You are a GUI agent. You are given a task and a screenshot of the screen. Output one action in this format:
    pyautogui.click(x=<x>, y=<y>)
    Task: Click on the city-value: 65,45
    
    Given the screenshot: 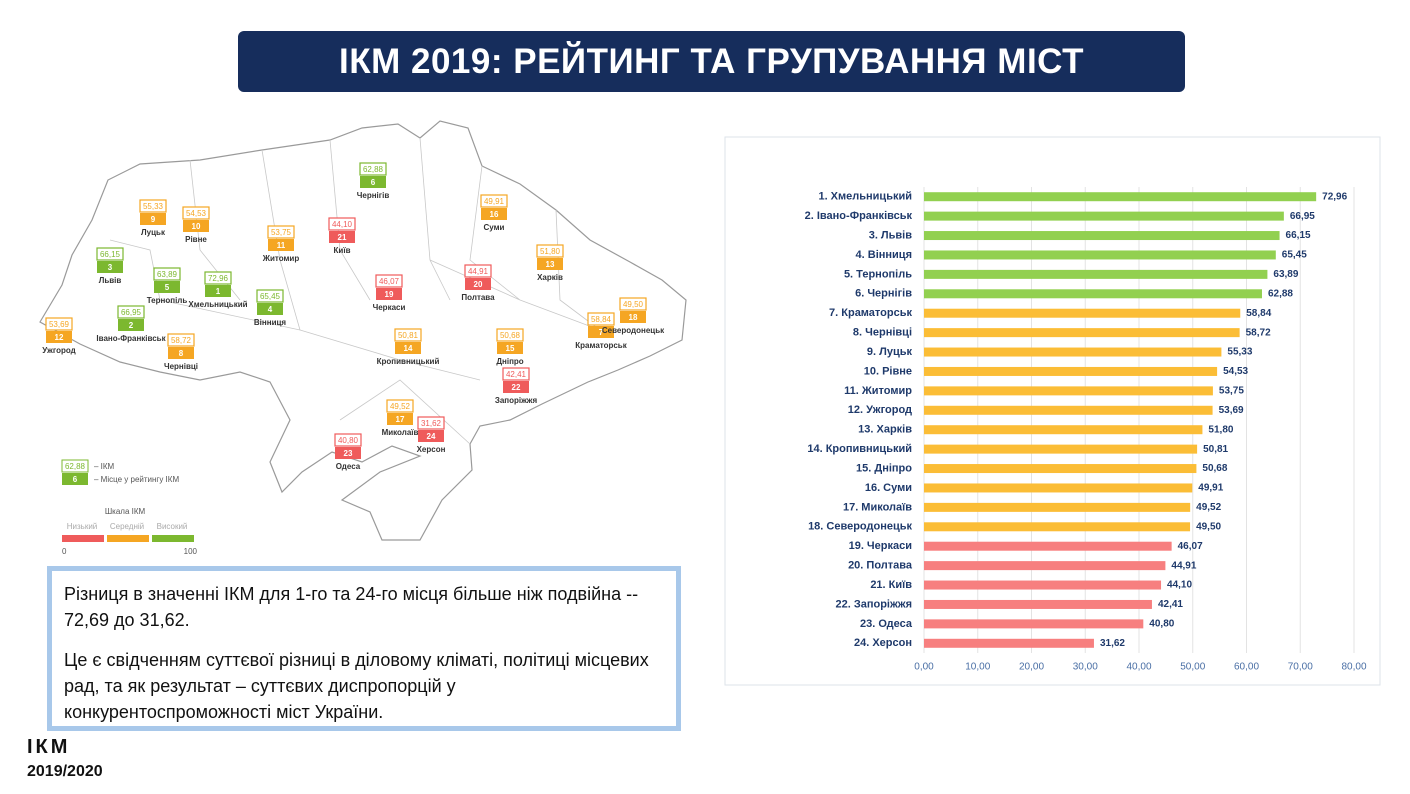 What is the action you would take?
    pyautogui.click(x=270, y=296)
    